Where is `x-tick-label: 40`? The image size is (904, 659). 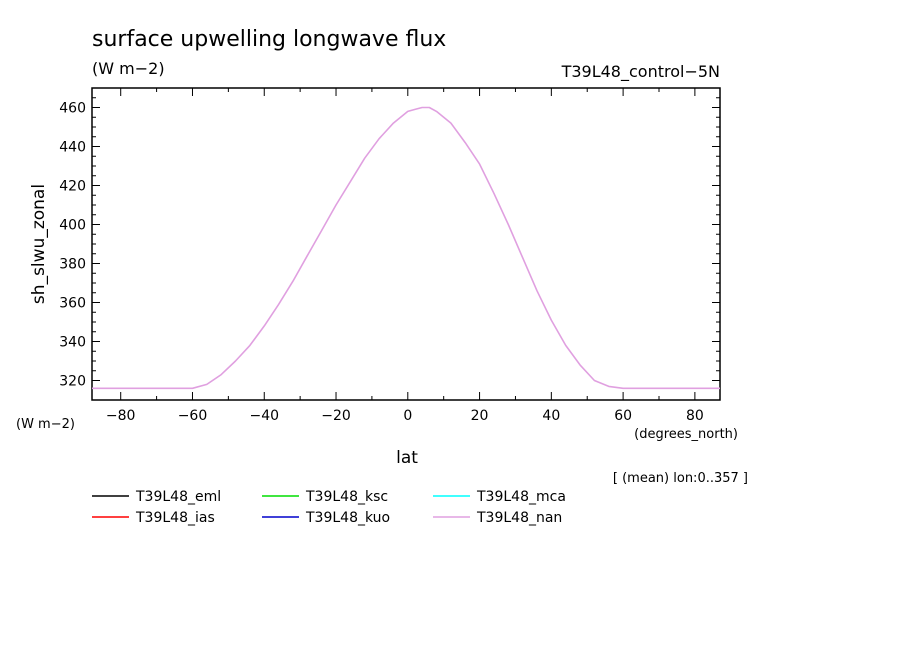 x-tick-label: 40 is located at coordinates (551, 416).